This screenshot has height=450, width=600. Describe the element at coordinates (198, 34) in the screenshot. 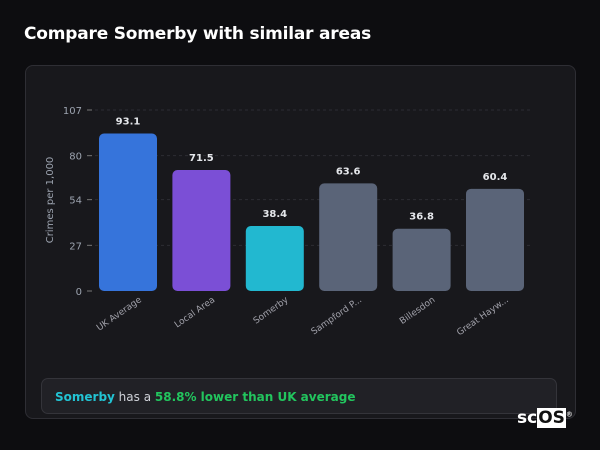

I see `page-title: Compare Somerby with similar areas` at that location.